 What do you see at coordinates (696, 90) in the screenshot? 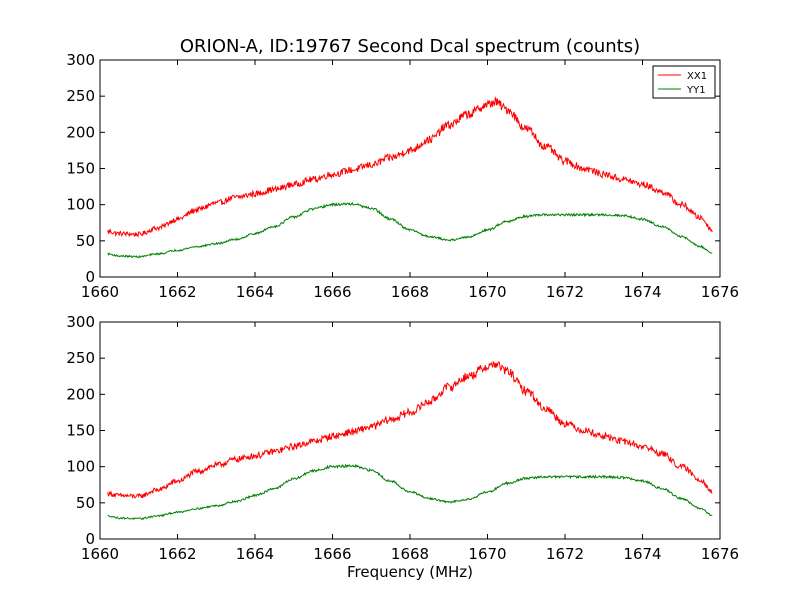
I see `legend-label-yy1: YY1` at bounding box center [696, 90].